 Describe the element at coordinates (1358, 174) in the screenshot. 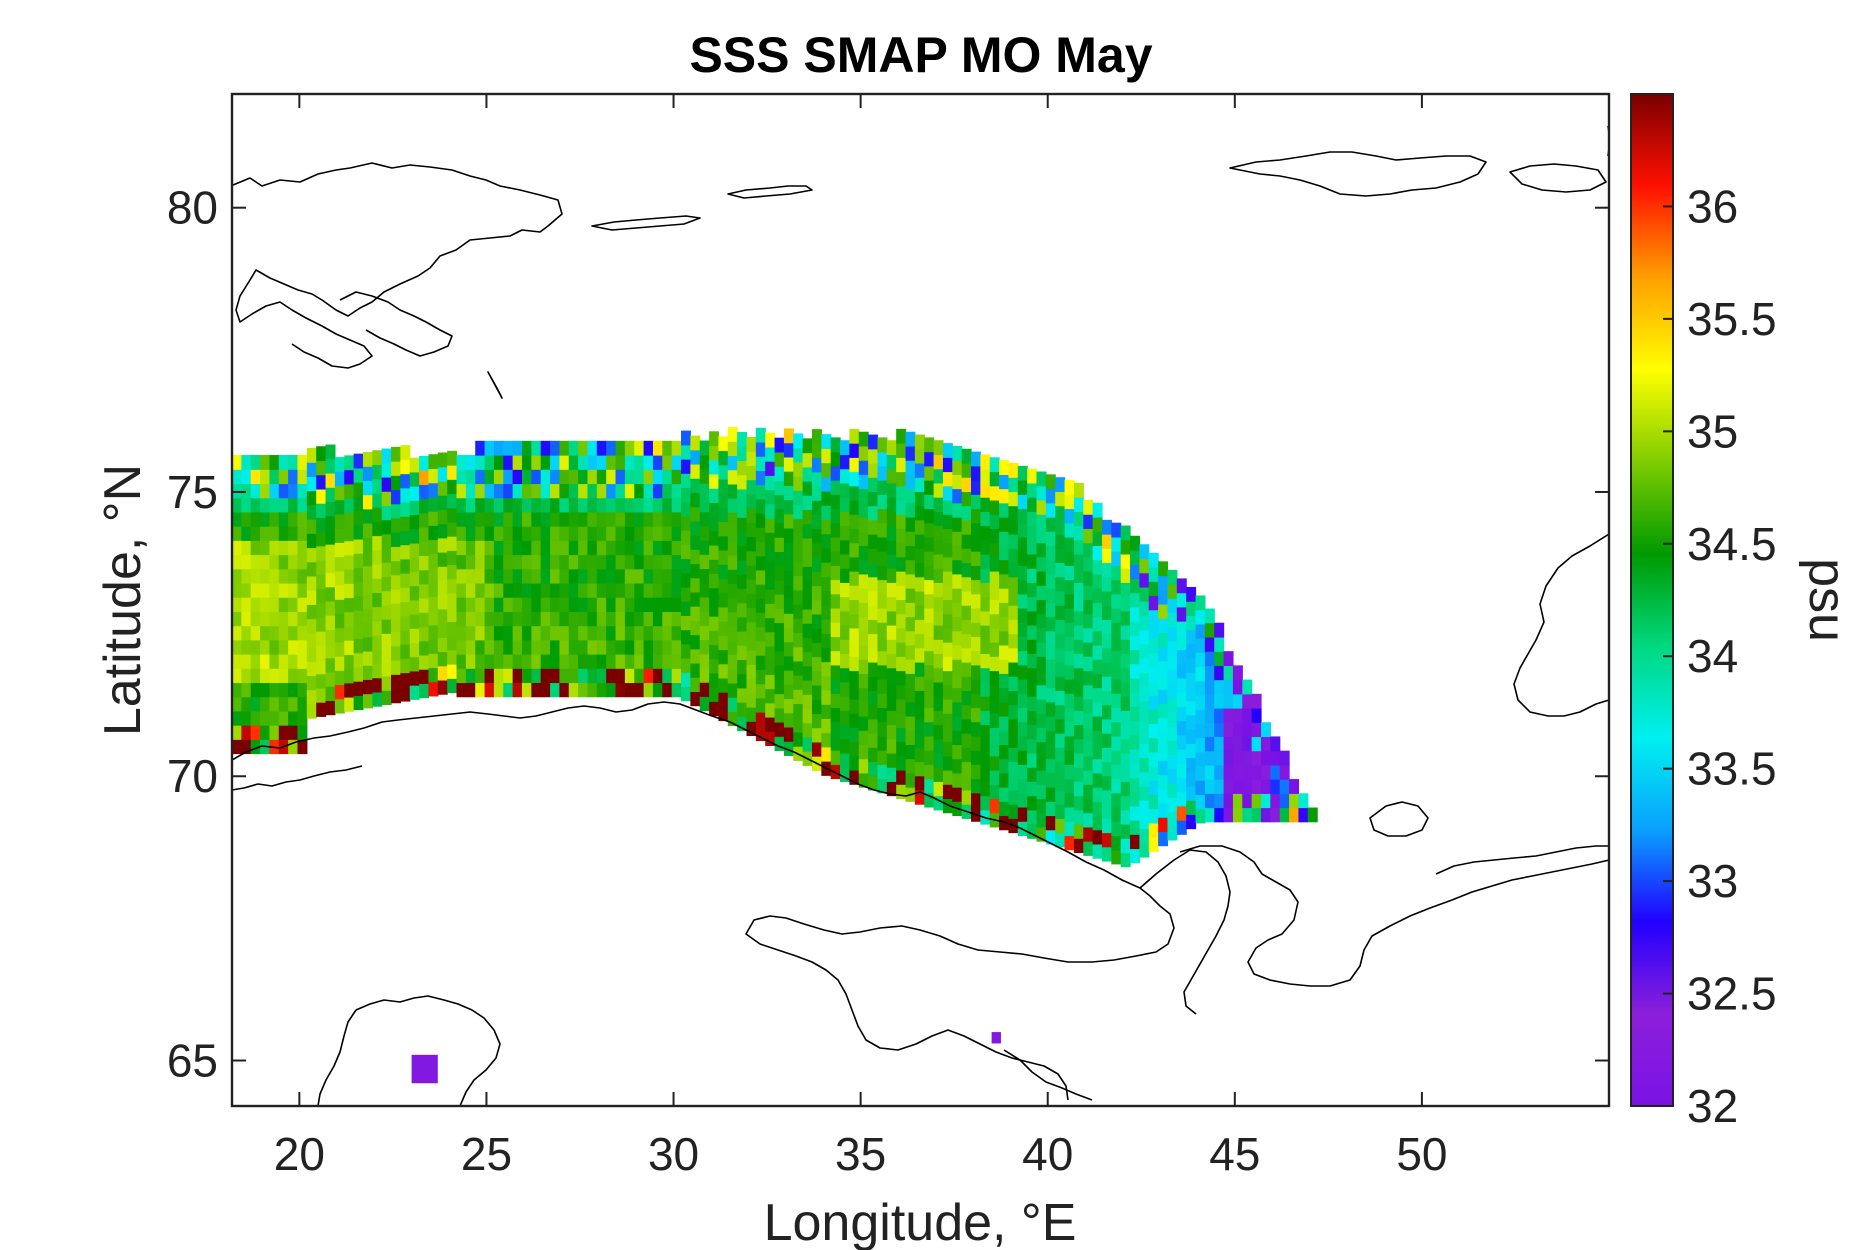

I see `coastline-franz-josef` at that location.